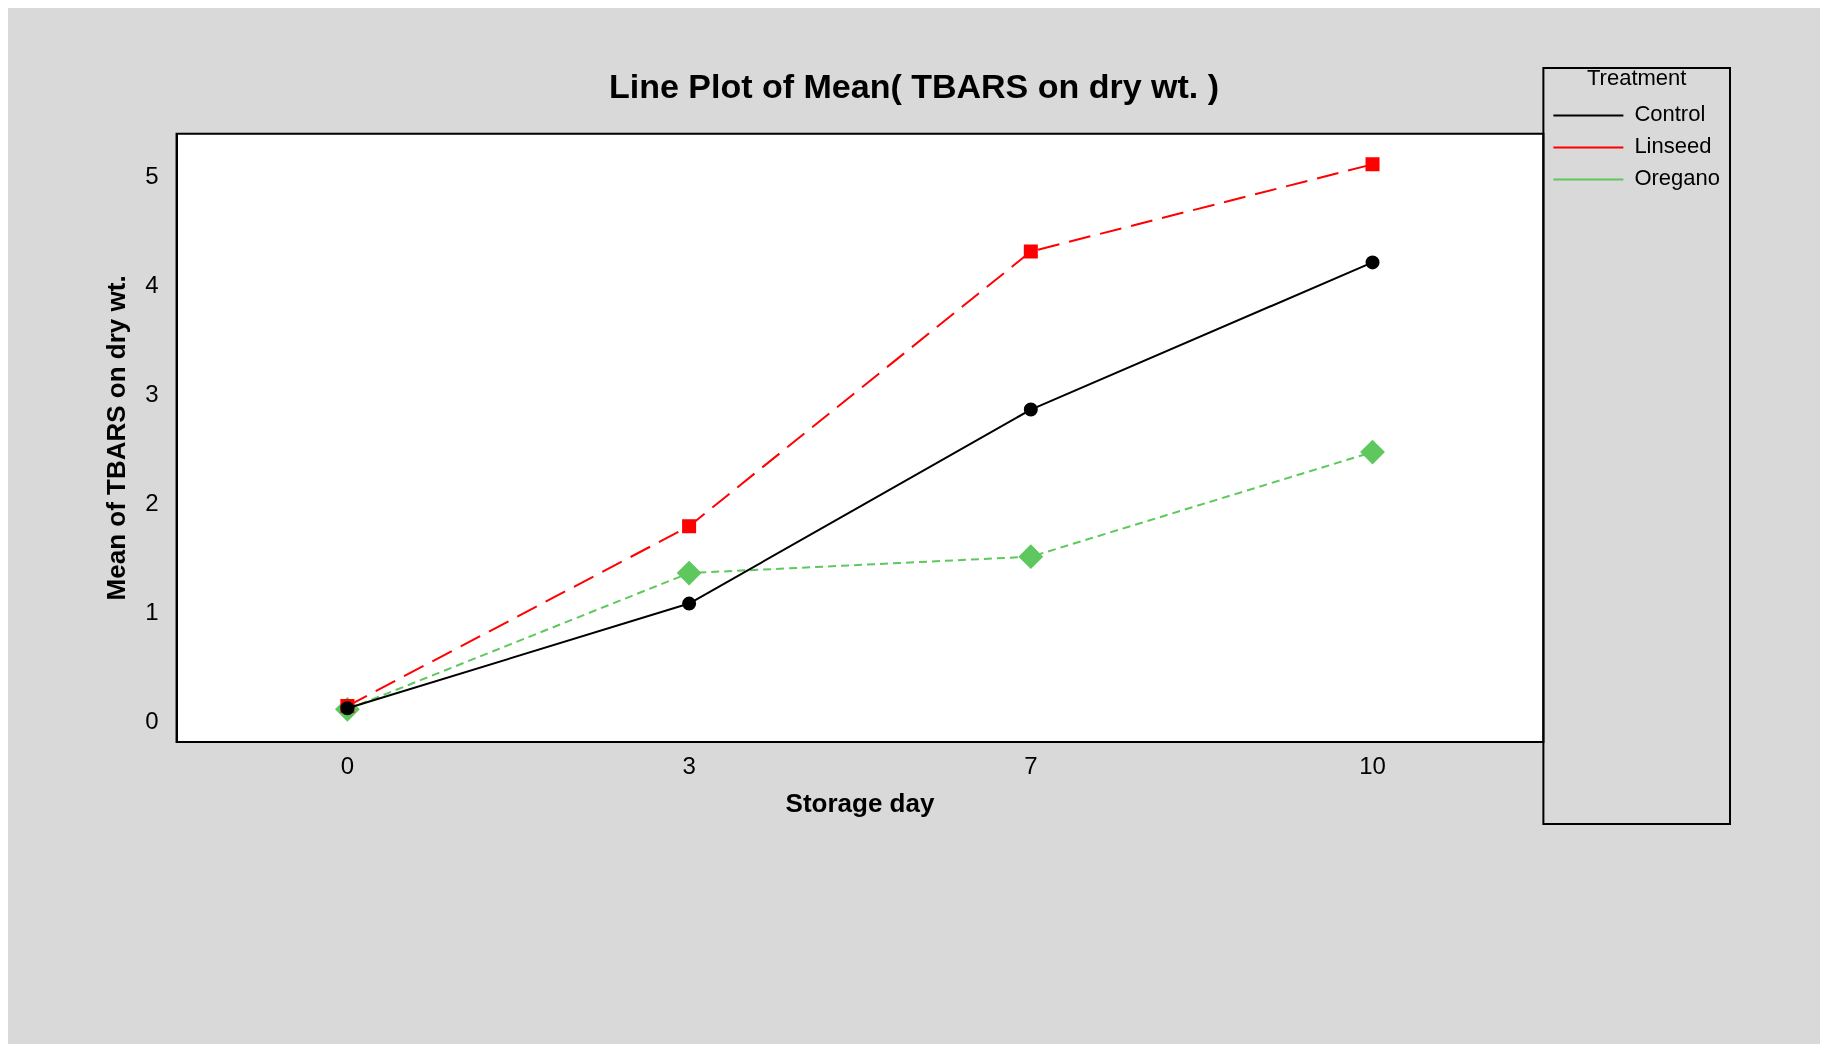 Image resolution: width=1832 pixels, height=1058 pixels. What do you see at coordinates (689, 766) in the screenshot?
I see `x-tick-label: 3` at bounding box center [689, 766].